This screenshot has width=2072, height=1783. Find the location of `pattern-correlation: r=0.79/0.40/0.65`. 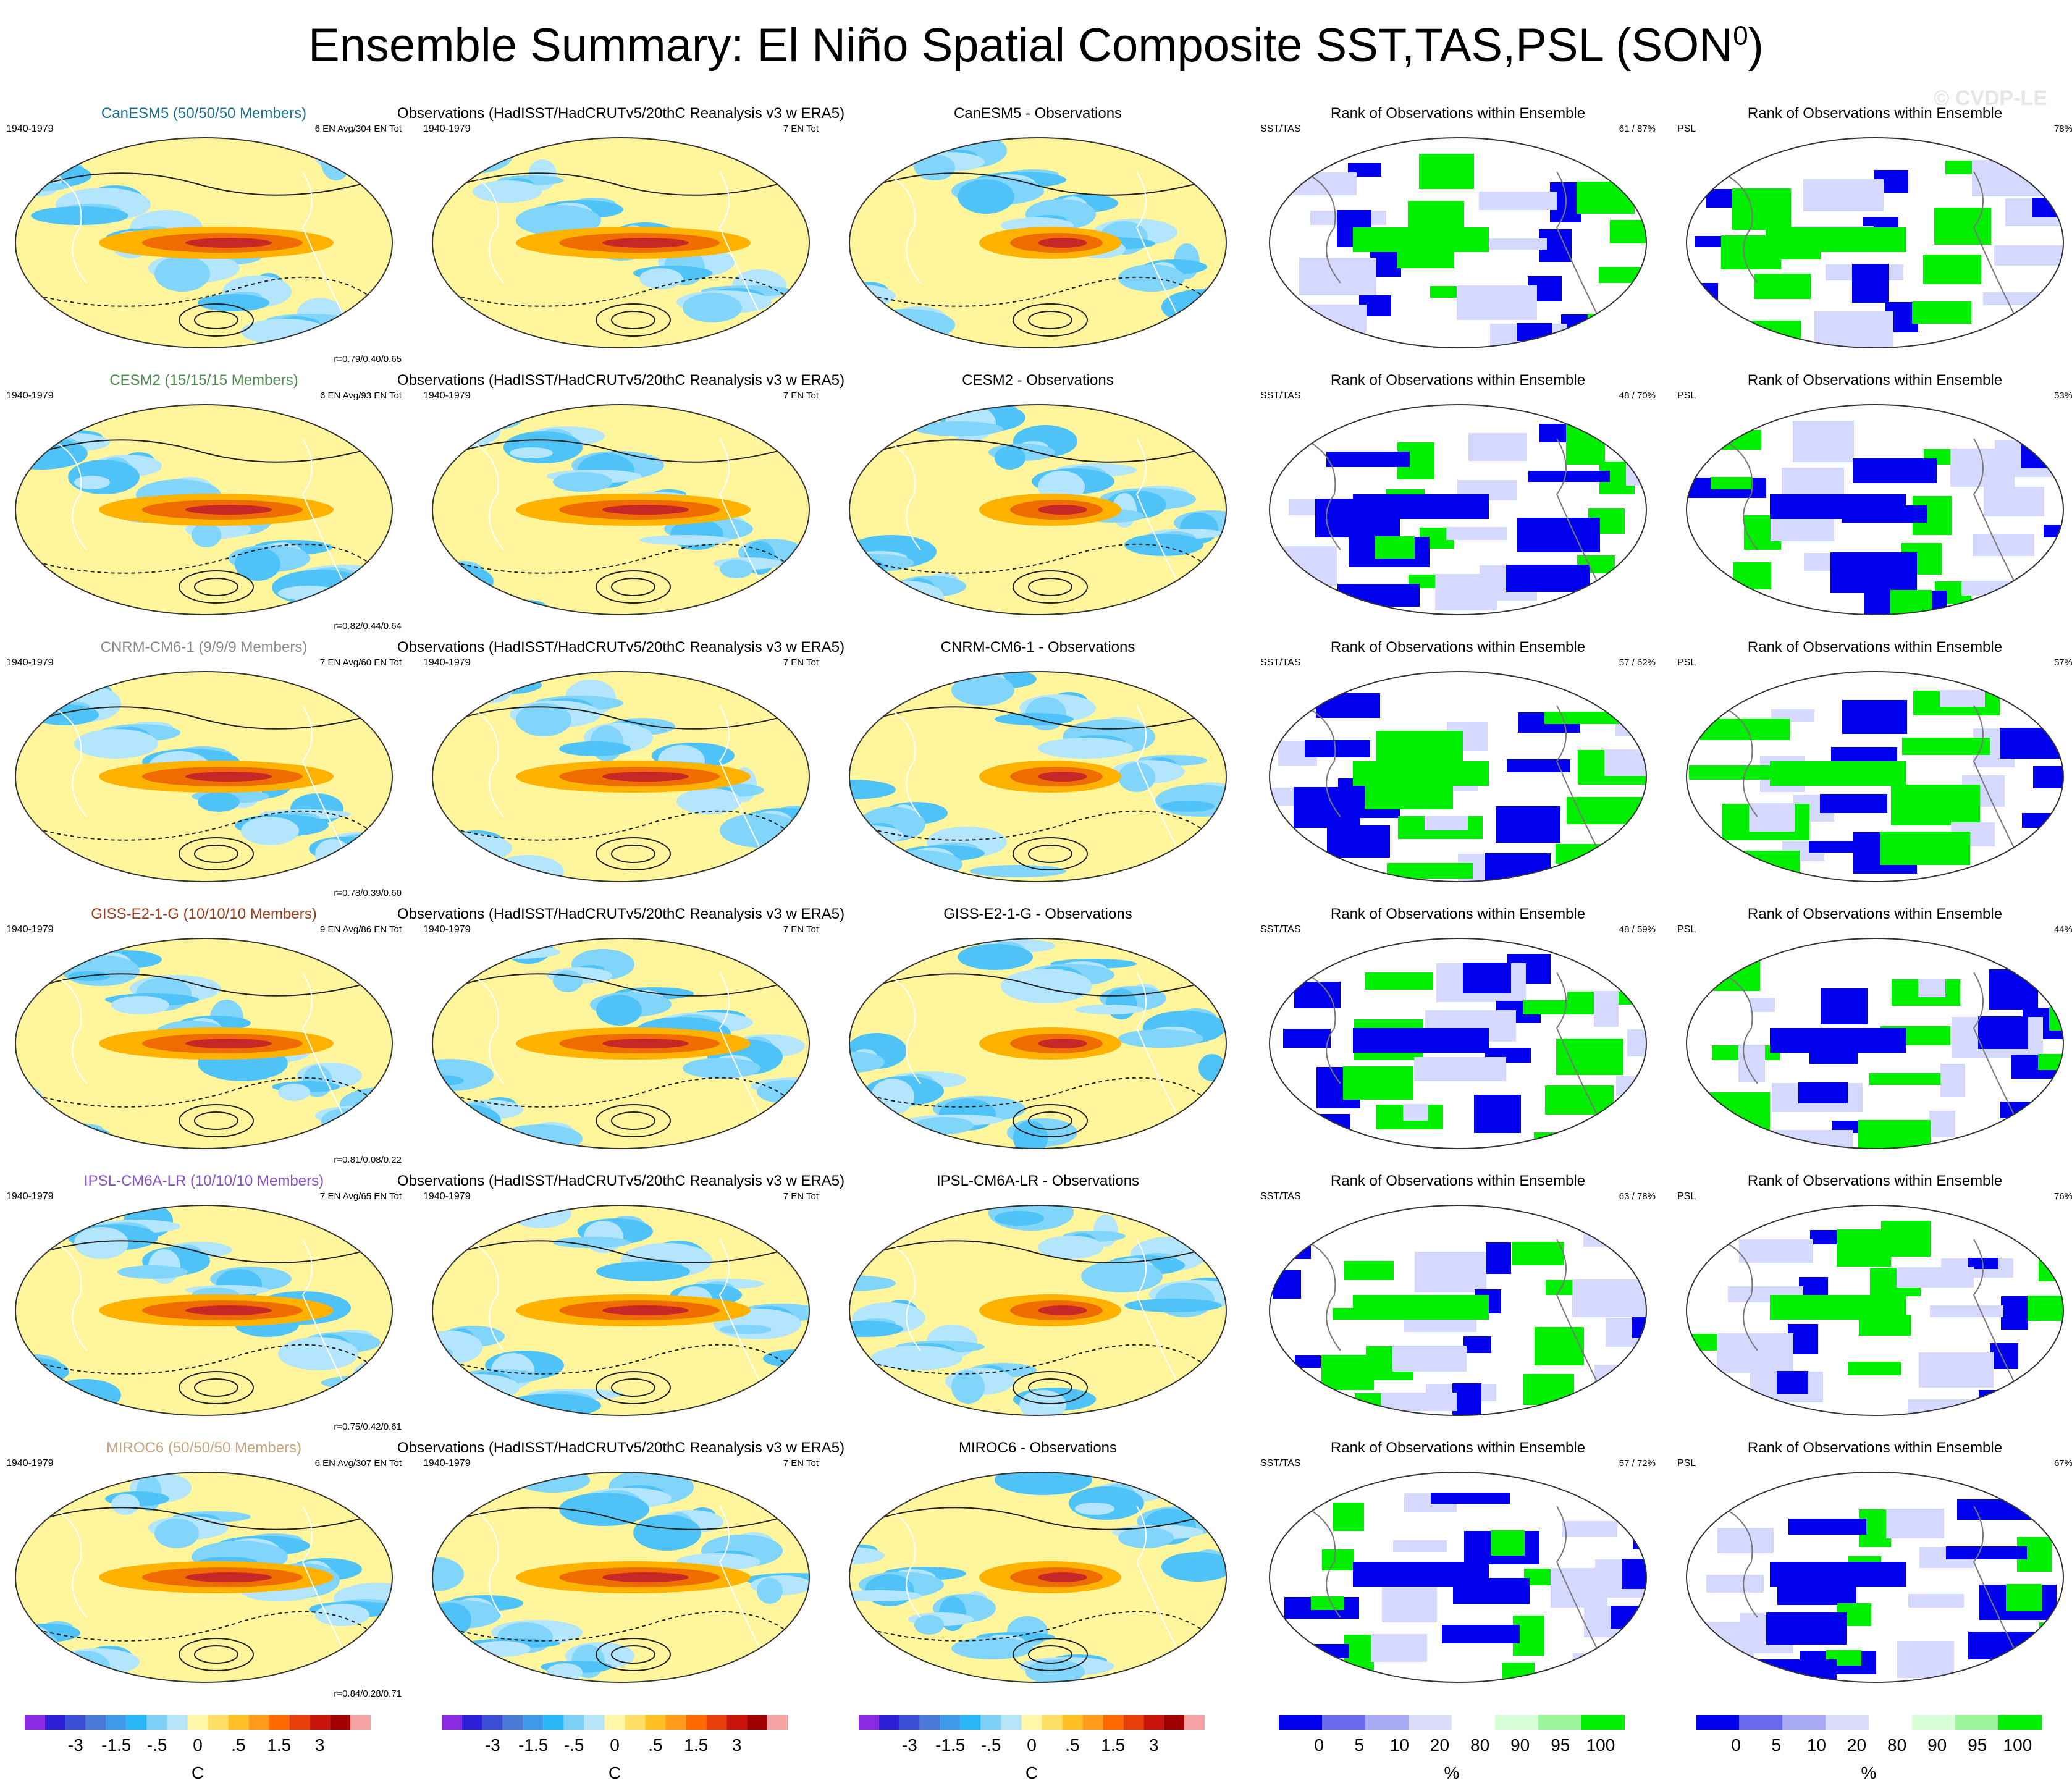

pattern-correlation: r=0.79/0.40/0.65 is located at coordinates (368, 359).